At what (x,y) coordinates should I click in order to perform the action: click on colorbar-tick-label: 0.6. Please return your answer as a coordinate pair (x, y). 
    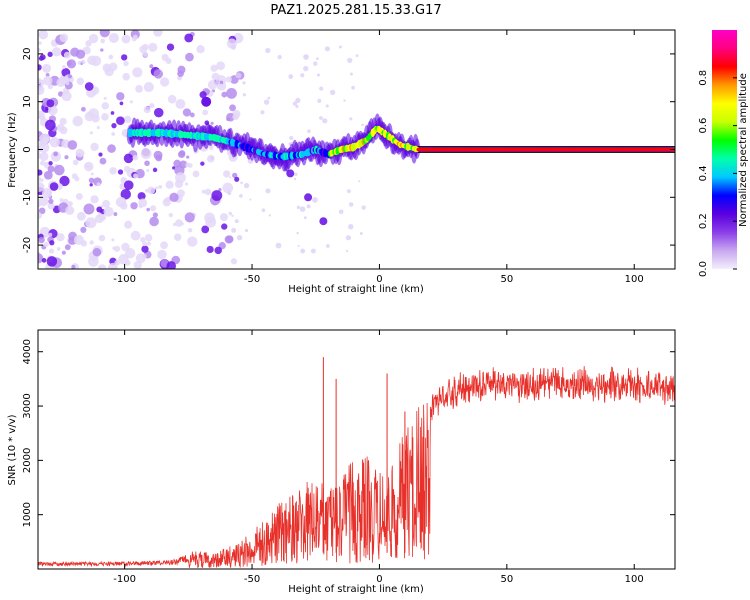
    Looking at the image, I should click on (703, 126).